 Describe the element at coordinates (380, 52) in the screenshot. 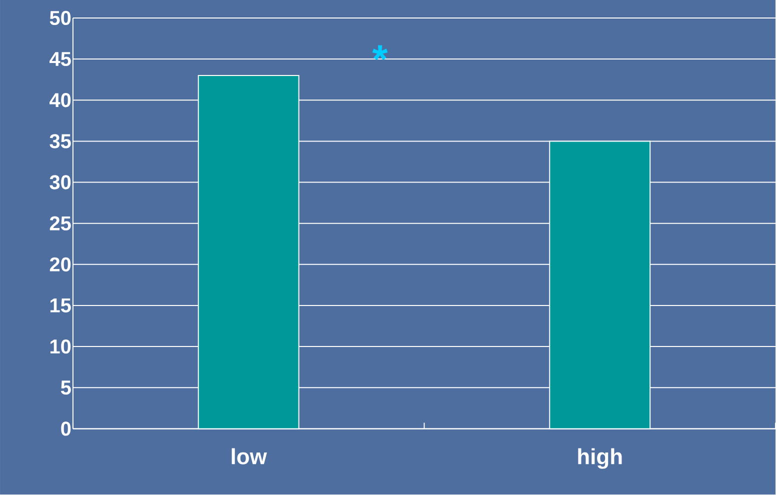

I see `annotation: *` at that location.